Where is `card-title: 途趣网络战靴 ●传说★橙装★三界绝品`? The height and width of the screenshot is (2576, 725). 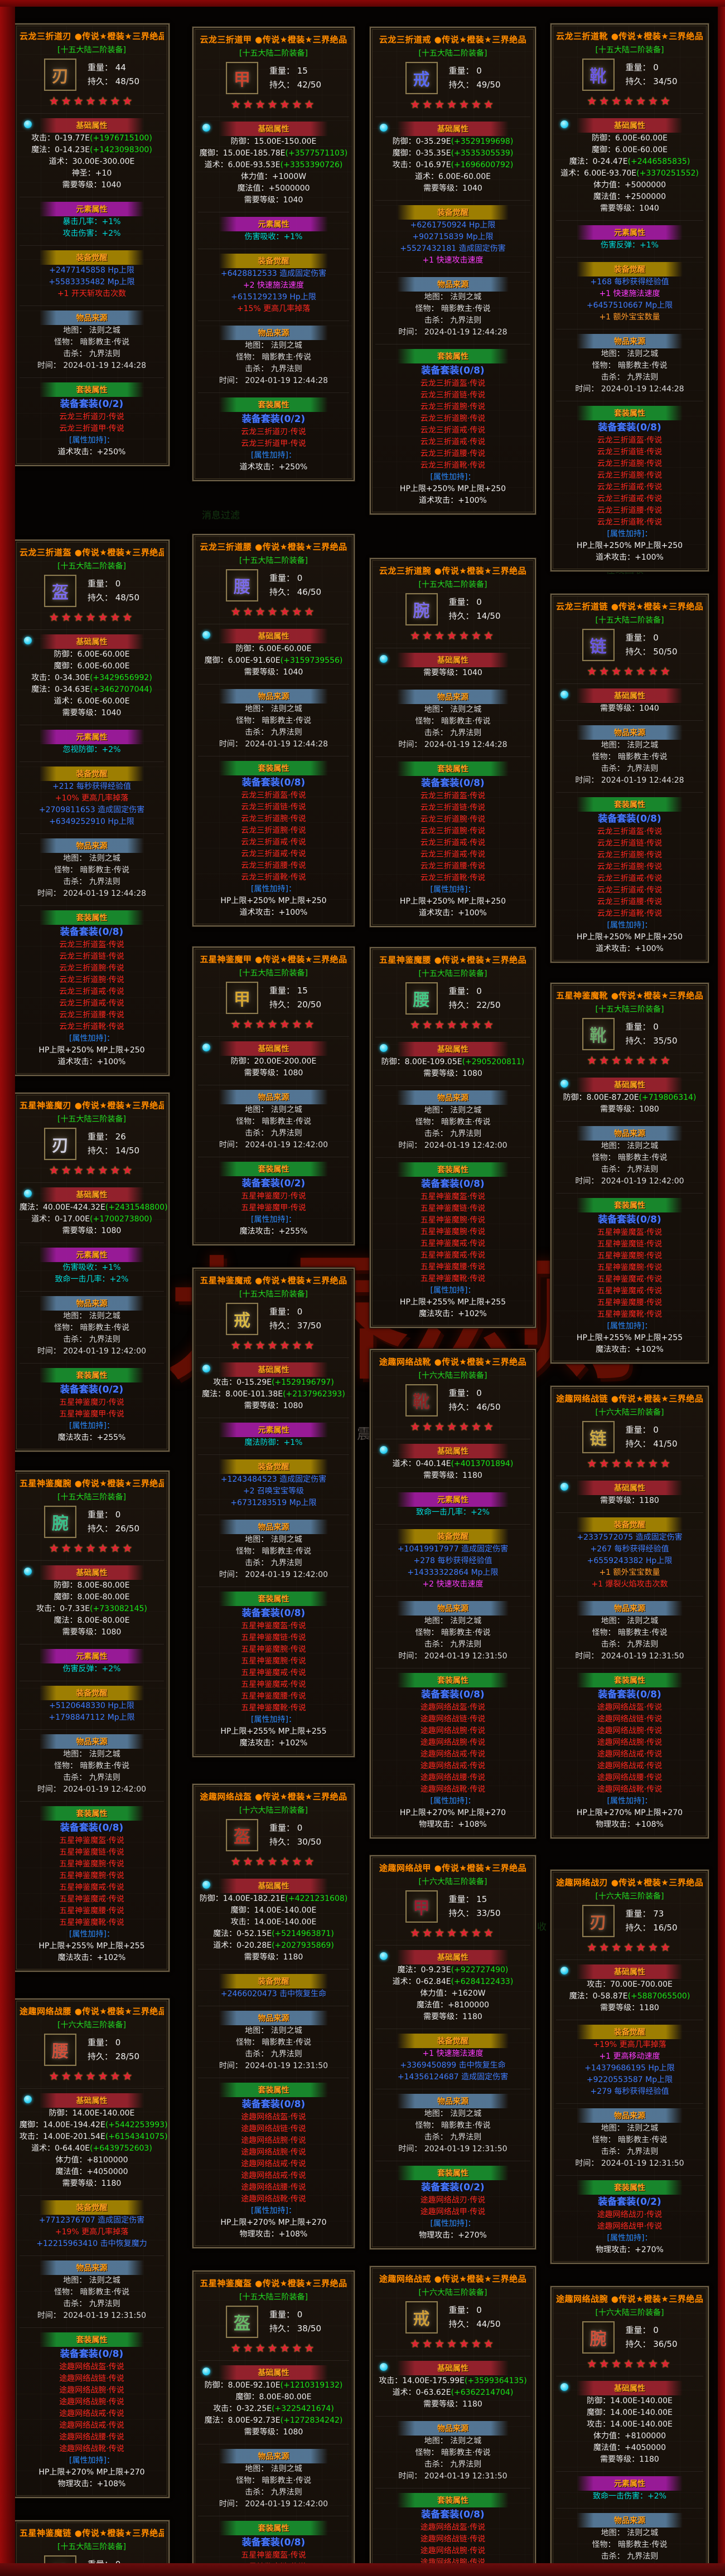 card-title: 途趣网络战靴 ●传说★橙装★三界绝品 is located at coordinates (453, 1362).